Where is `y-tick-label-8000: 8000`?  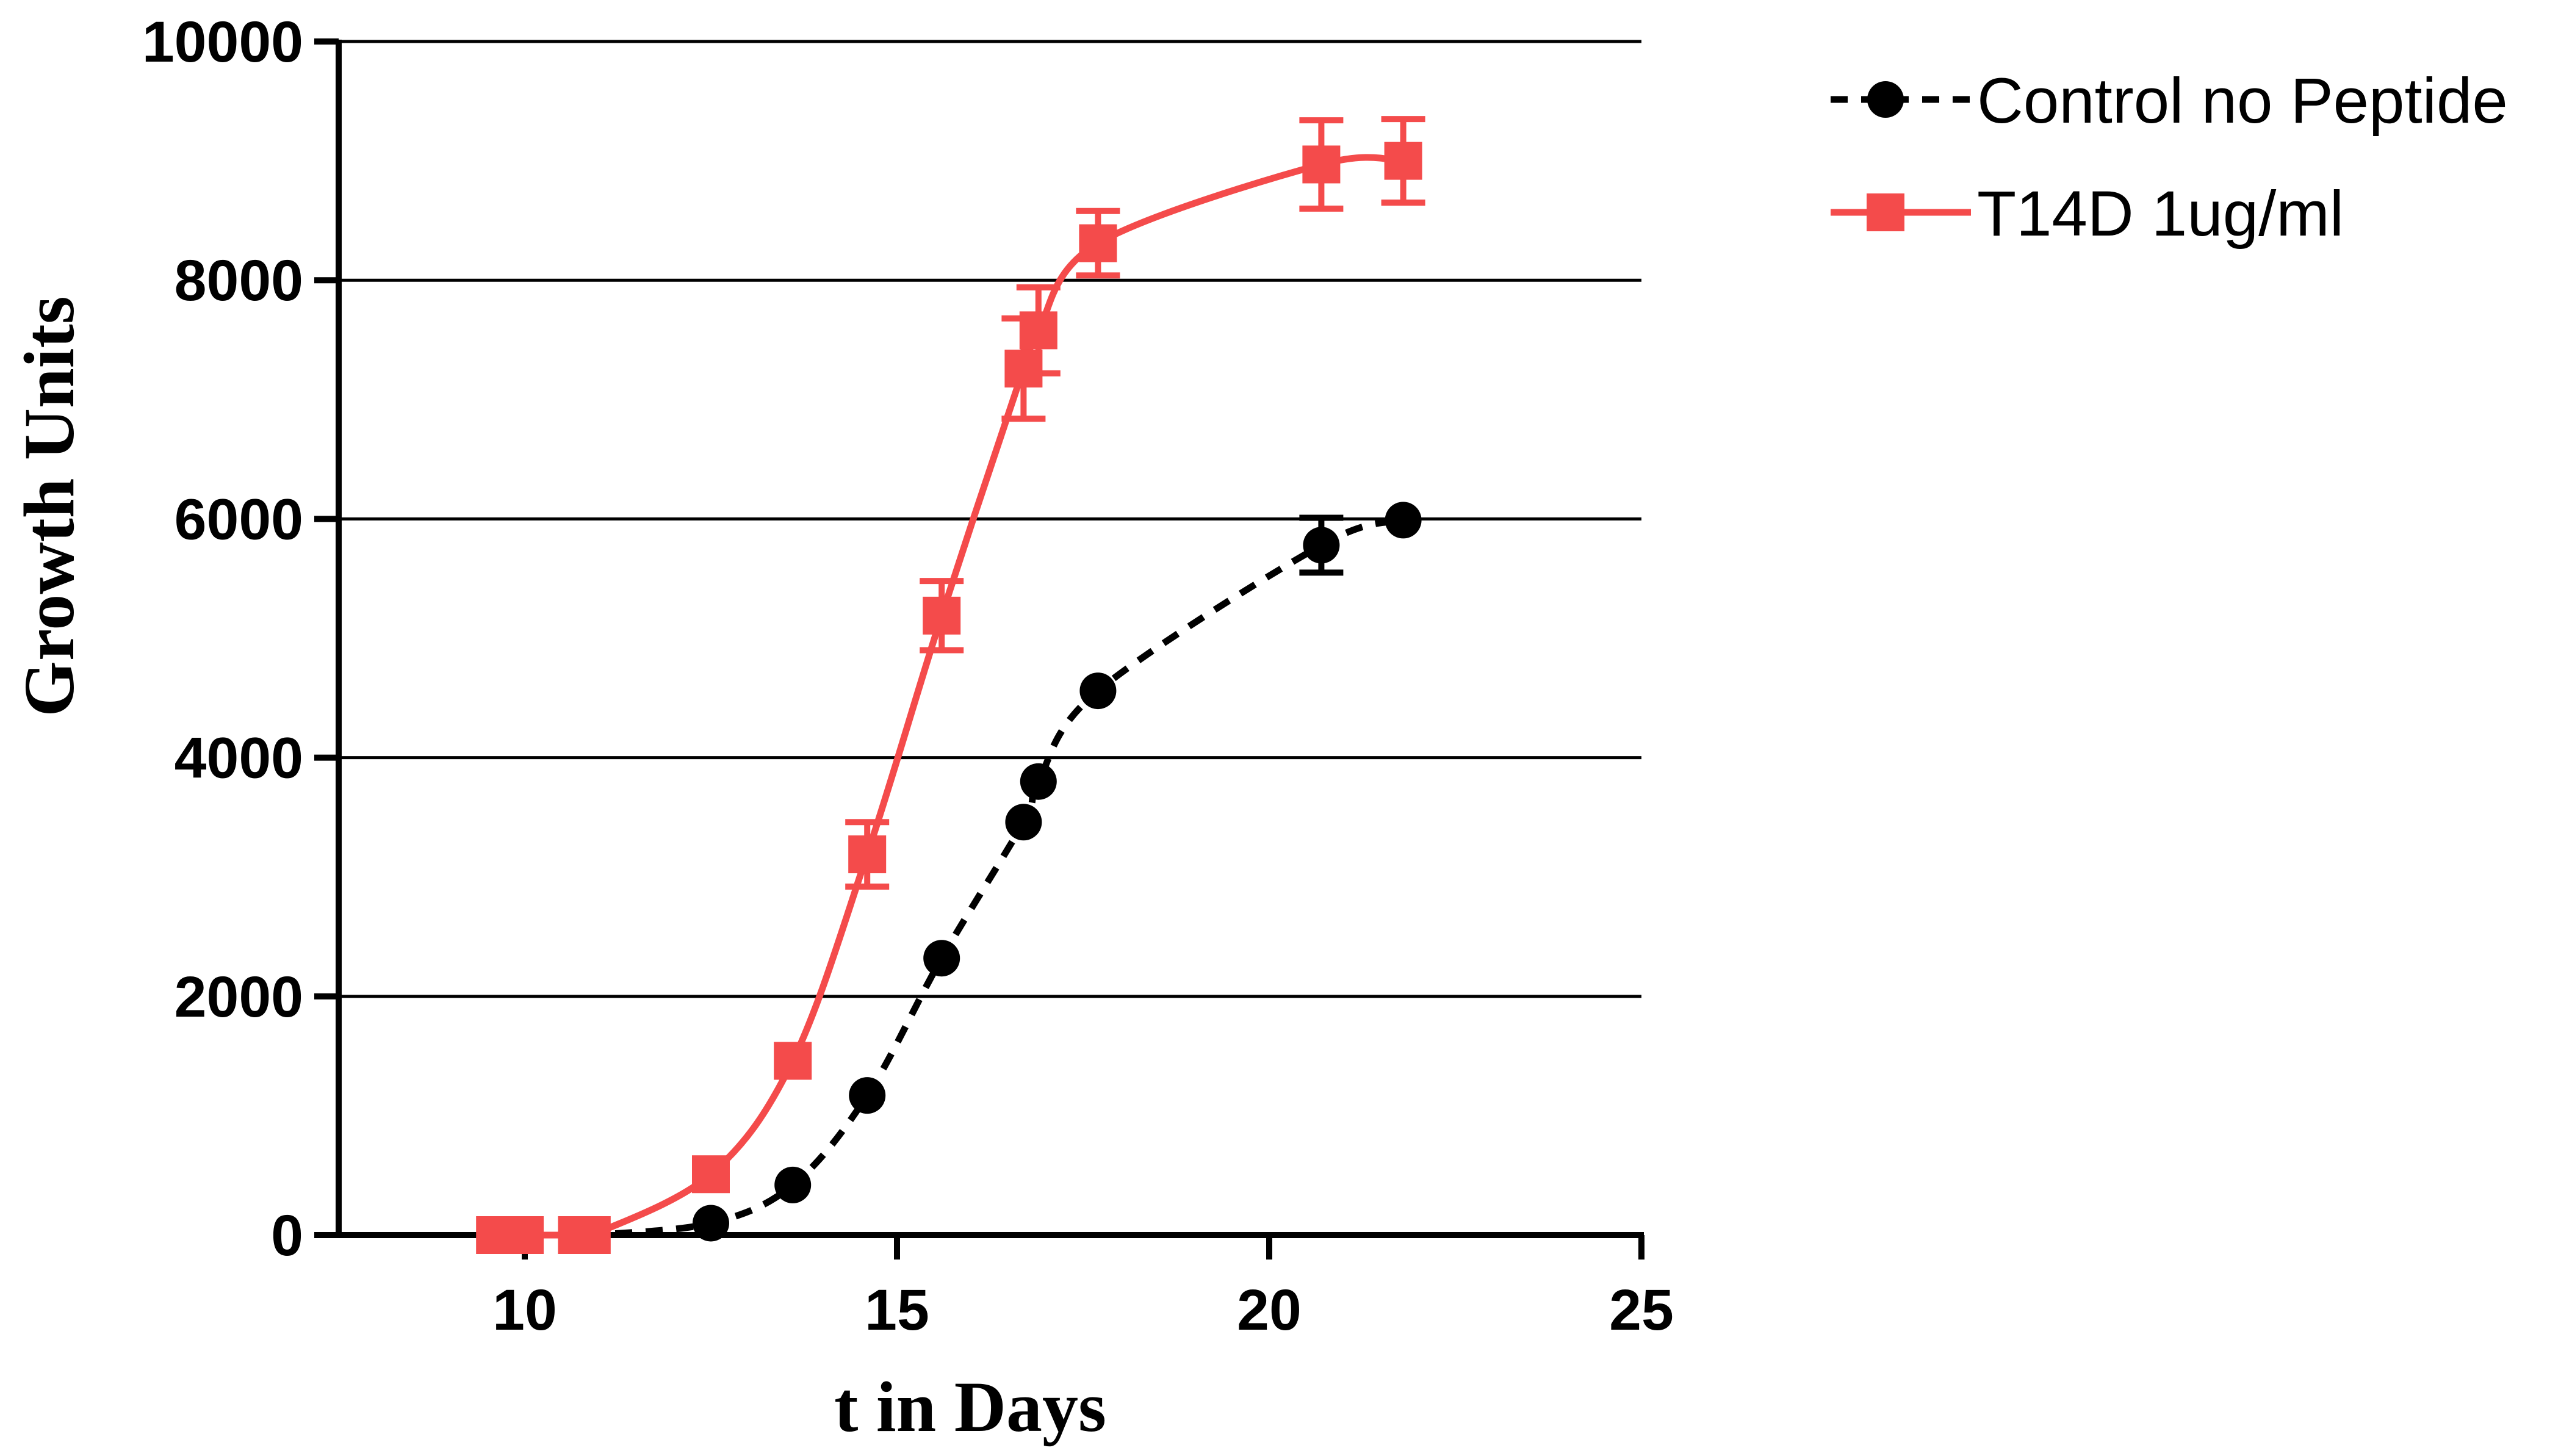
y-tick-label-8000: 8000 is located at coordinates (239, 280).